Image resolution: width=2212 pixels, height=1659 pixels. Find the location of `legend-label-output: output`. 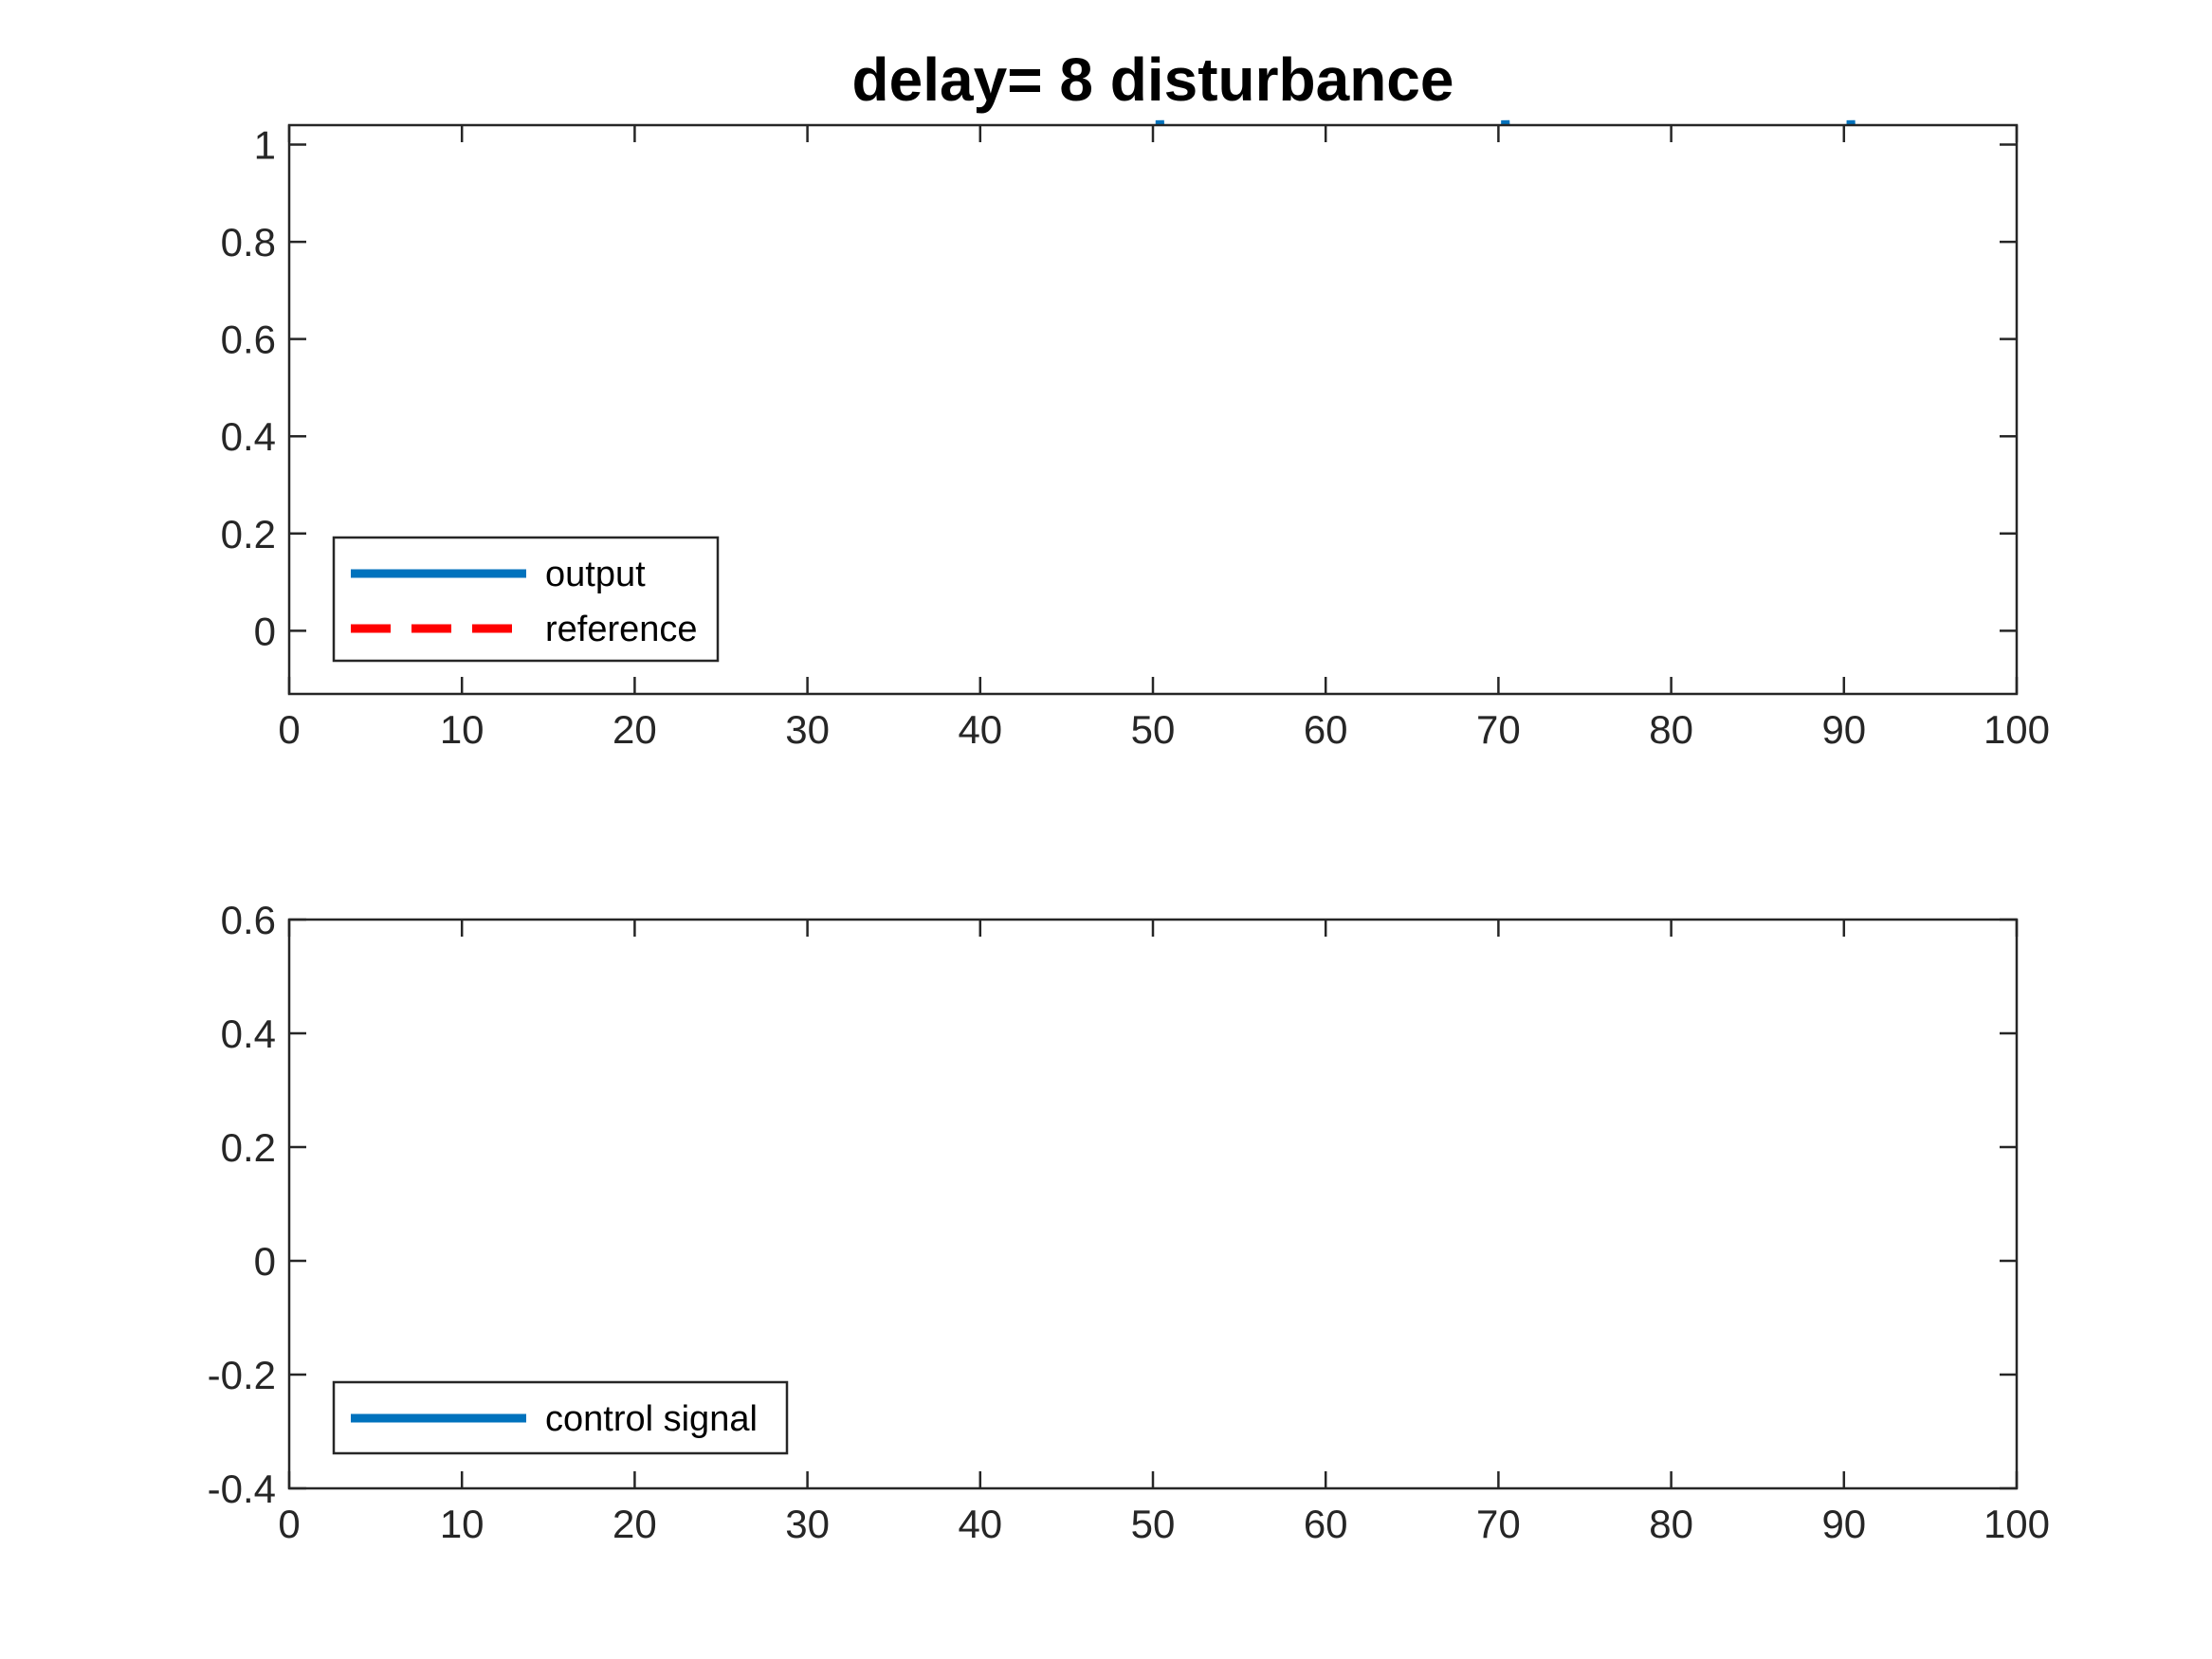

legend-label-output: output is located at coordinates (595, 574).